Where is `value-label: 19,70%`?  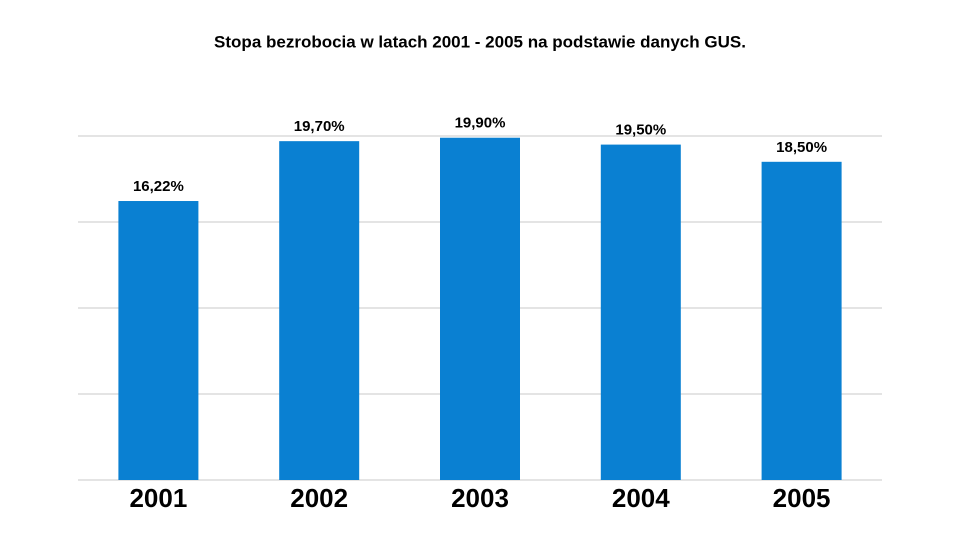
value-label: 19,70% is located at coordinates (319, 126).